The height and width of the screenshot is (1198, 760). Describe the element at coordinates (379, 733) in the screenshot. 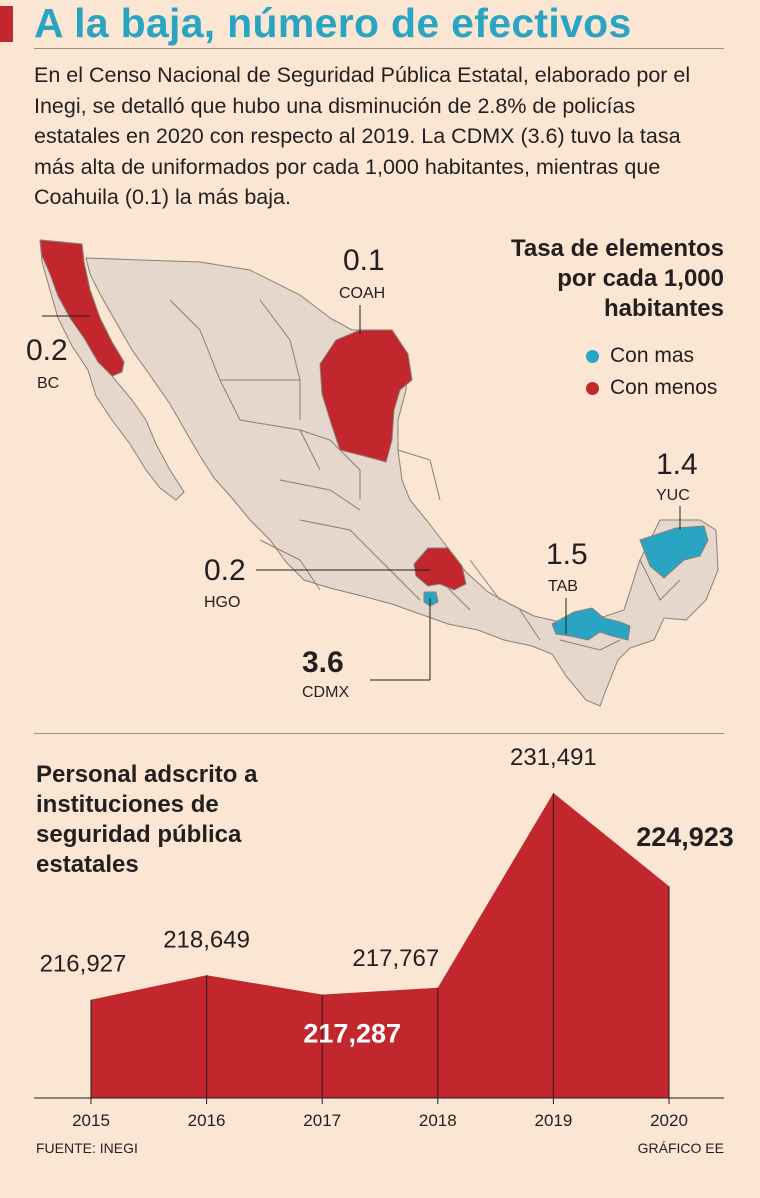

I see `section-divider` at that location.